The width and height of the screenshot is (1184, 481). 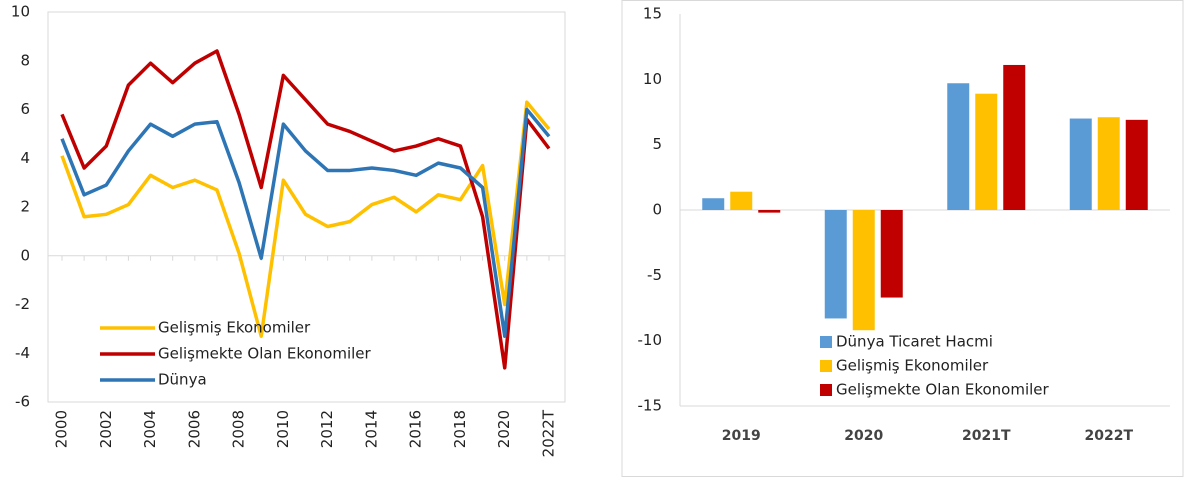 What do you see at coordinates (22, 304) in the screenshot?
I see `y-tick-label: -2` at bounding box center [22, 304].